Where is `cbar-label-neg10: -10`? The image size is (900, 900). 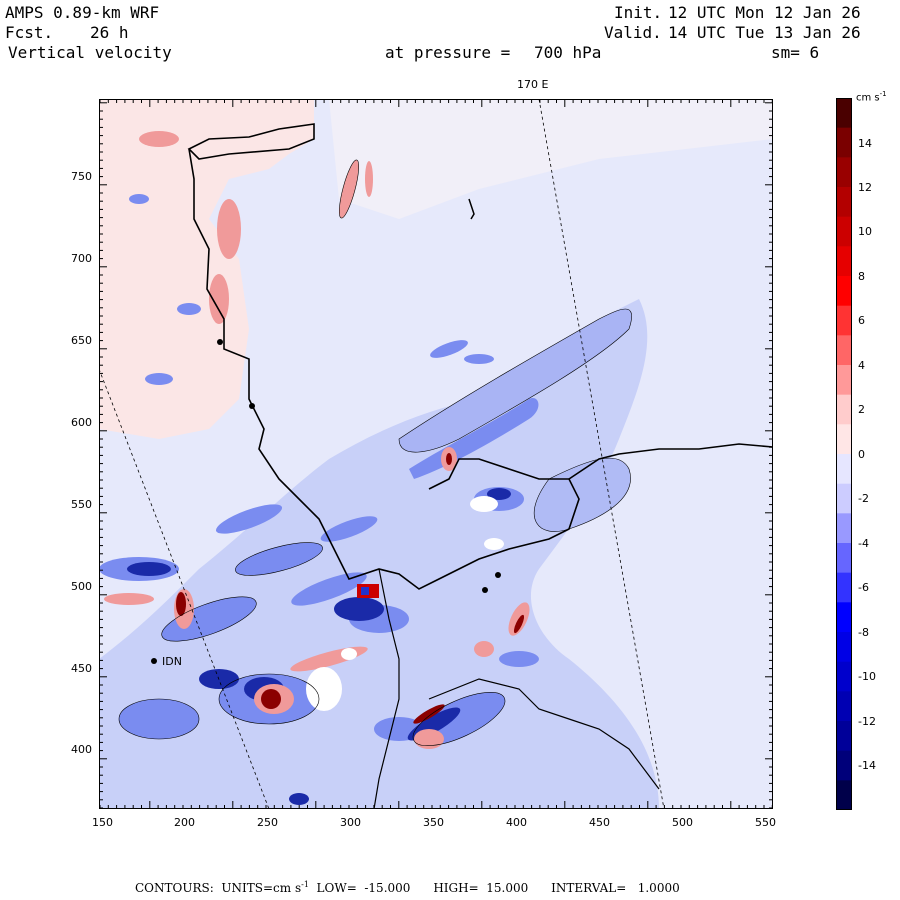
cbar-label-neg10: -10 is located at coordinates (867, 676).